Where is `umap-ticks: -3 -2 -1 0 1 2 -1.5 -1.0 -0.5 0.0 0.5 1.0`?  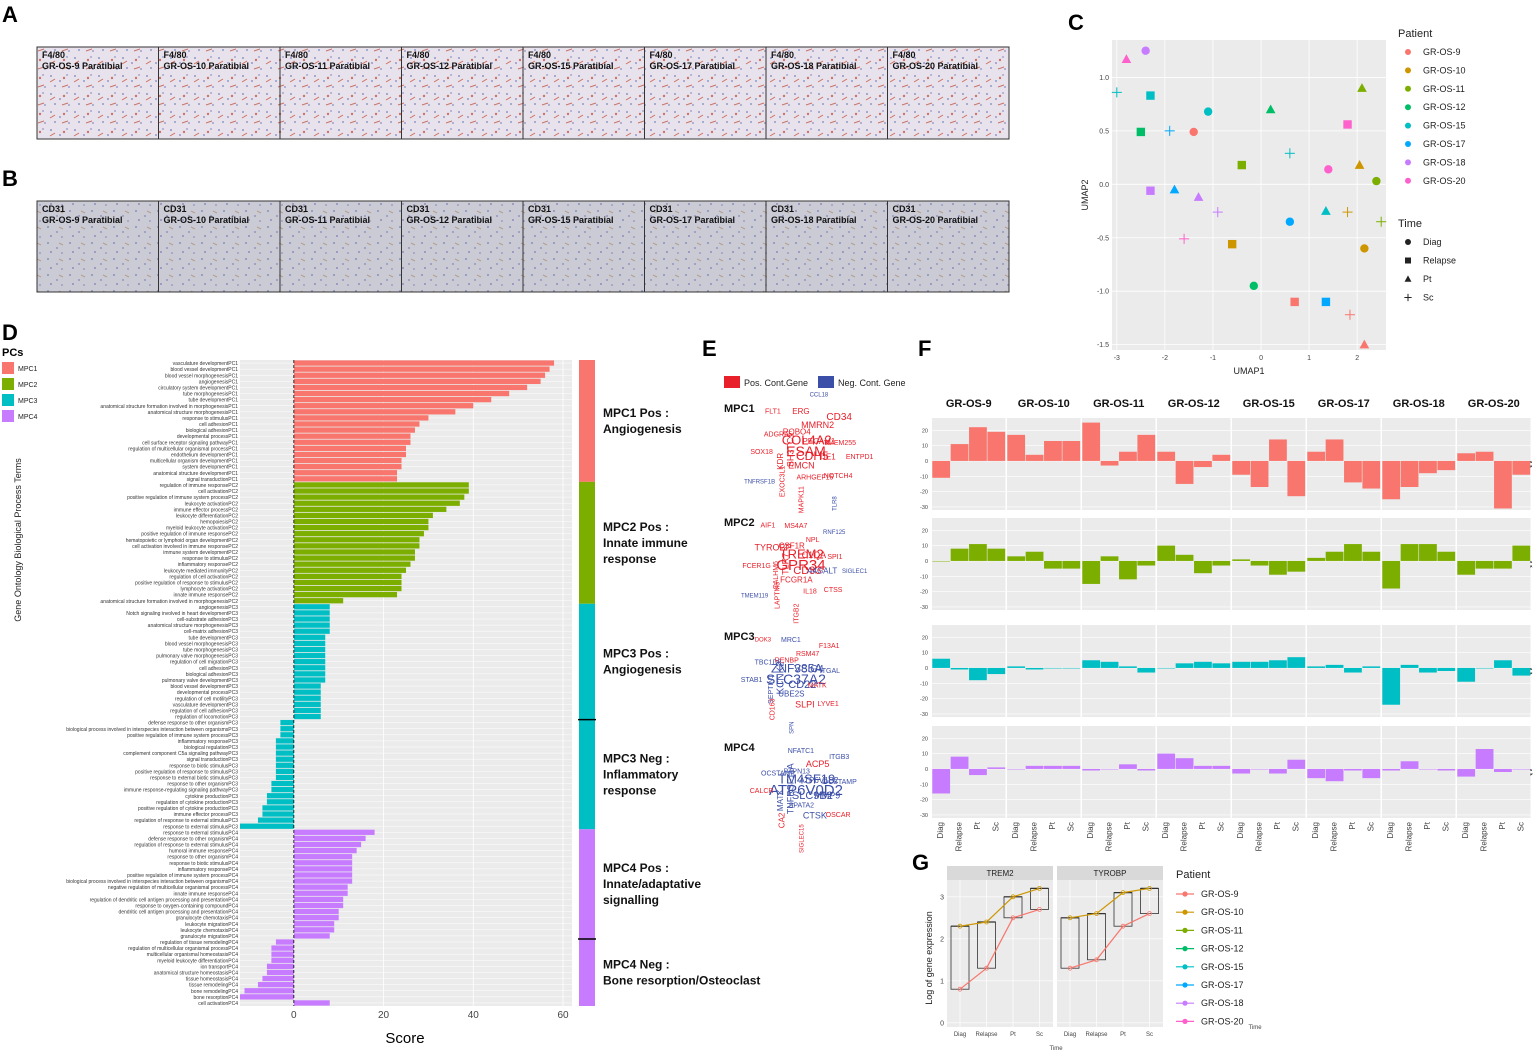 umap-ticks: -3 -2 -1 0 1 2 -1.5 -1.0 -0.5 0.0 0.5 1.0 is located at coordinates (1228, 218).